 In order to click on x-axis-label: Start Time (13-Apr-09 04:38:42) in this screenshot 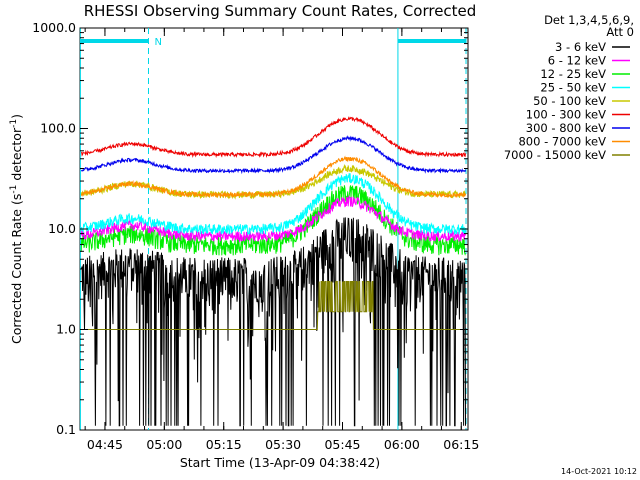, I will do `click(280, 462)`.